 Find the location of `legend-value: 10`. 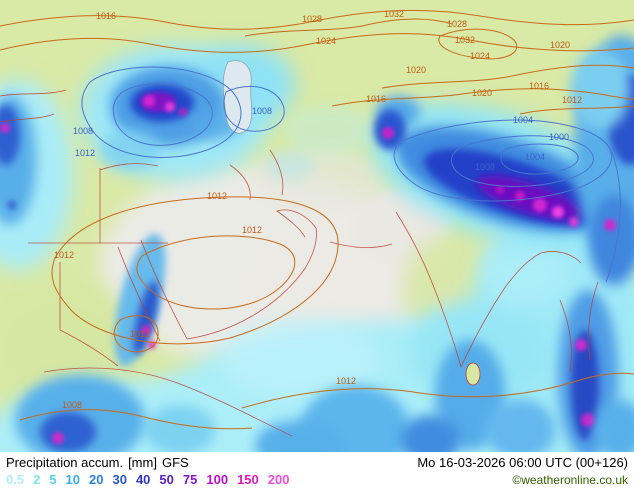

legend-value: 10 is located at coordinates (73, 479).